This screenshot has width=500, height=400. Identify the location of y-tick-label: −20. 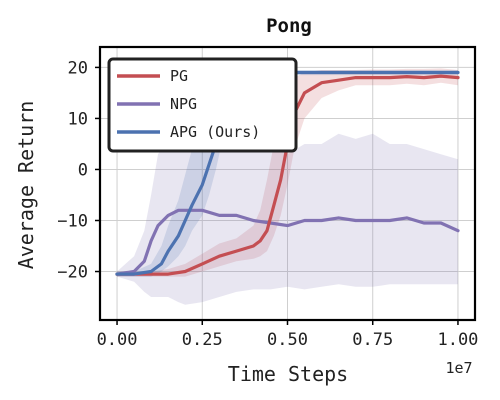
(72, 273).